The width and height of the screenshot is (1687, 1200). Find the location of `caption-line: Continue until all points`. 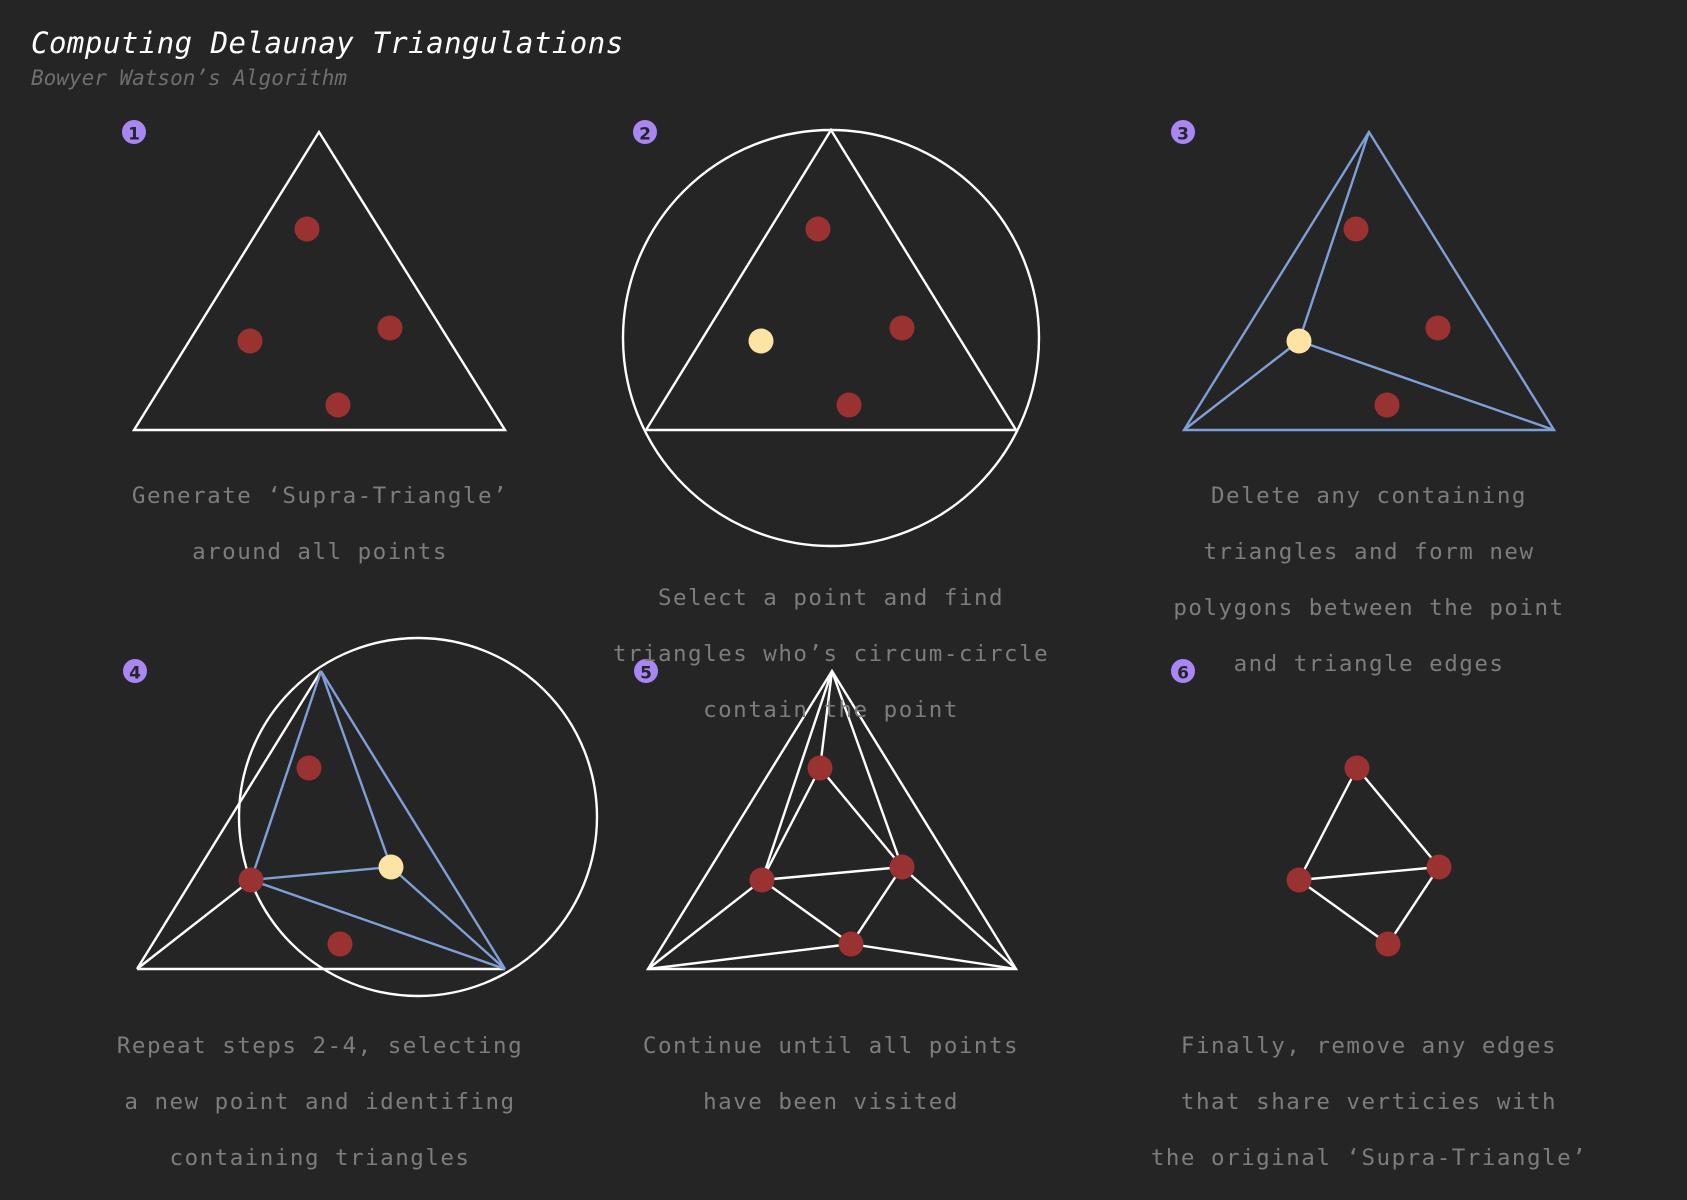

caption-line: Continue until all points is located at coordinates (831, 1046).